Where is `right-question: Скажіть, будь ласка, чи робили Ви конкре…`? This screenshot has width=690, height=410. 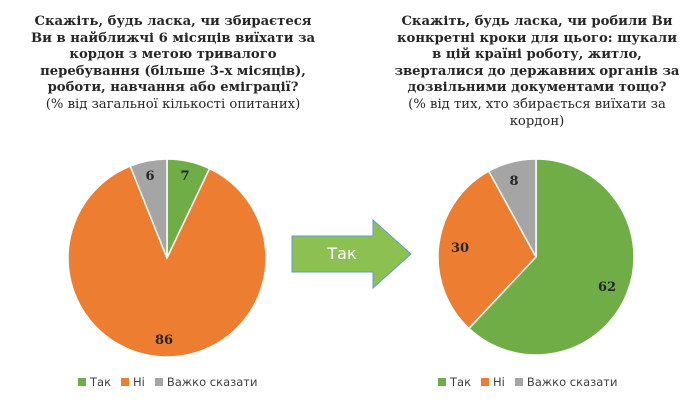 right-question: Скажіть, будь ласка, чи робили Ви конкре… is located at coordinates (537, 55).